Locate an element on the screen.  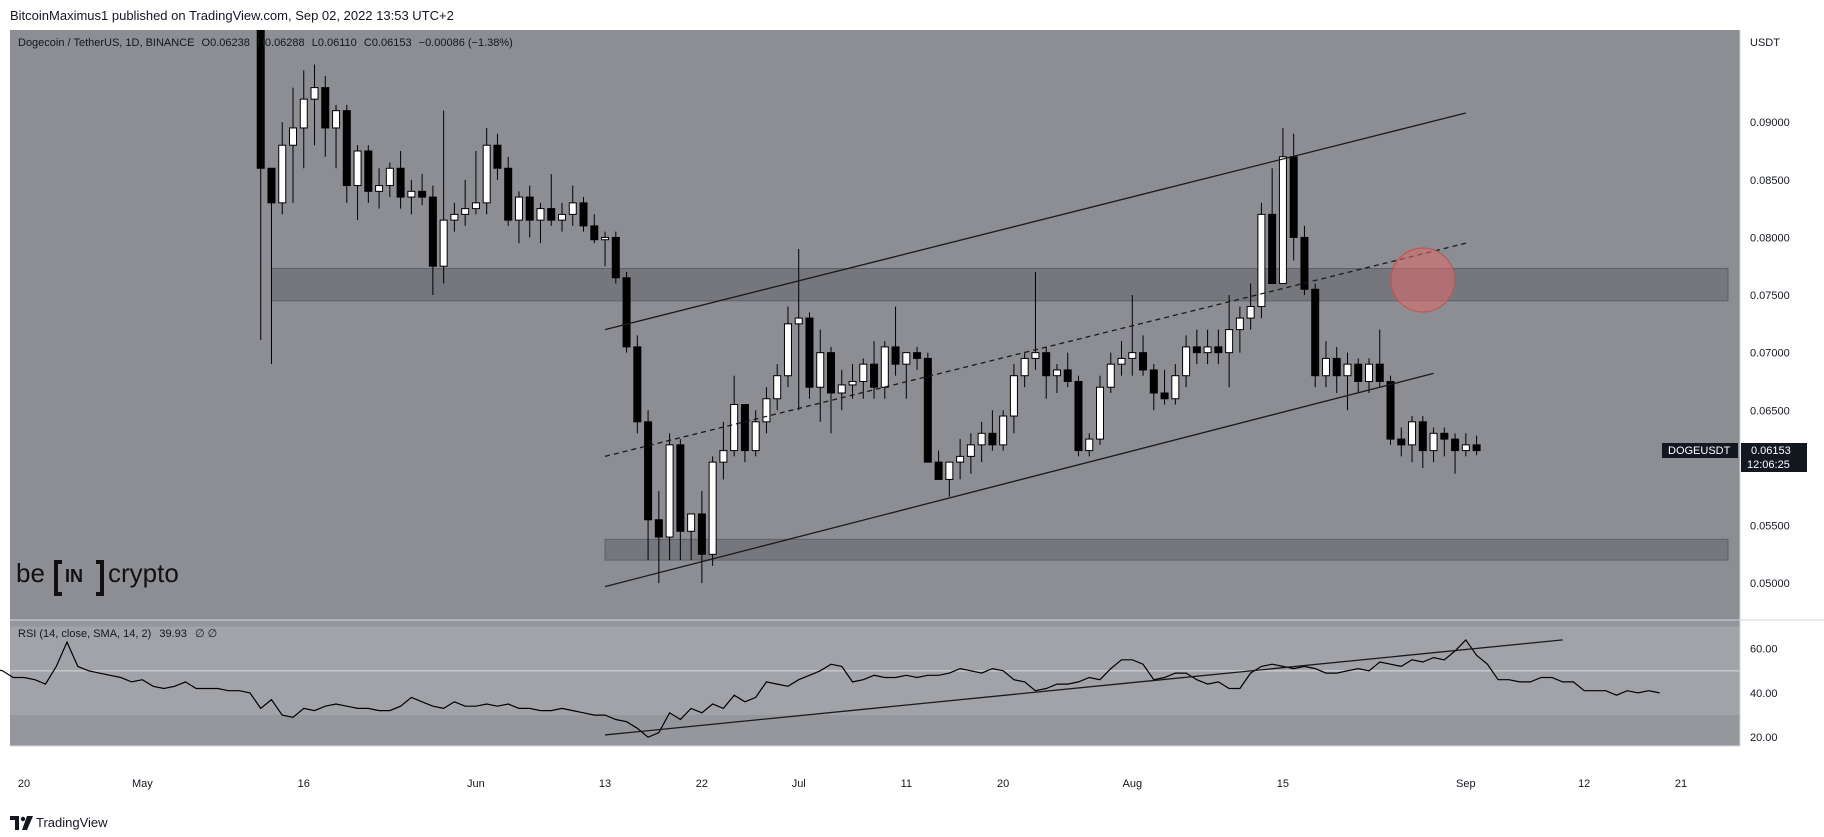
rsi-legend-extra: ∅ ∅ is located at coordinates (206, 634).